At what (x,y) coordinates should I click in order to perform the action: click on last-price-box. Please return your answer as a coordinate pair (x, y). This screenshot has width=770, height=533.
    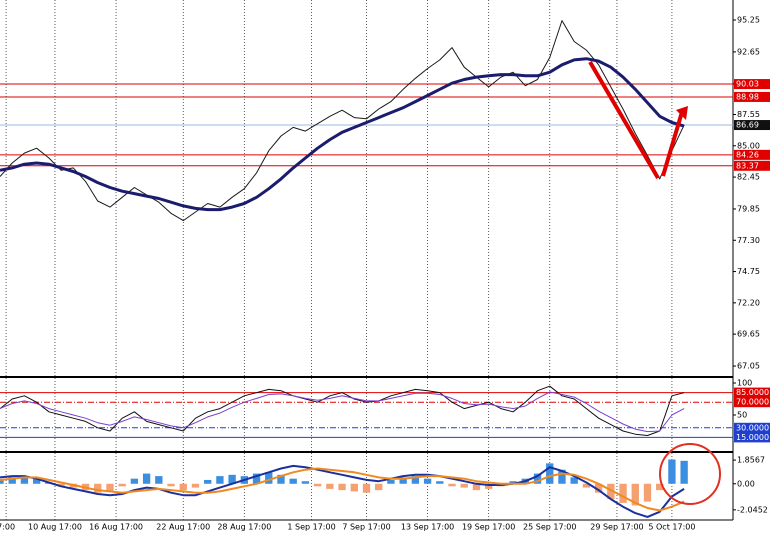
    Looking at the image, I should click on (752, 125).